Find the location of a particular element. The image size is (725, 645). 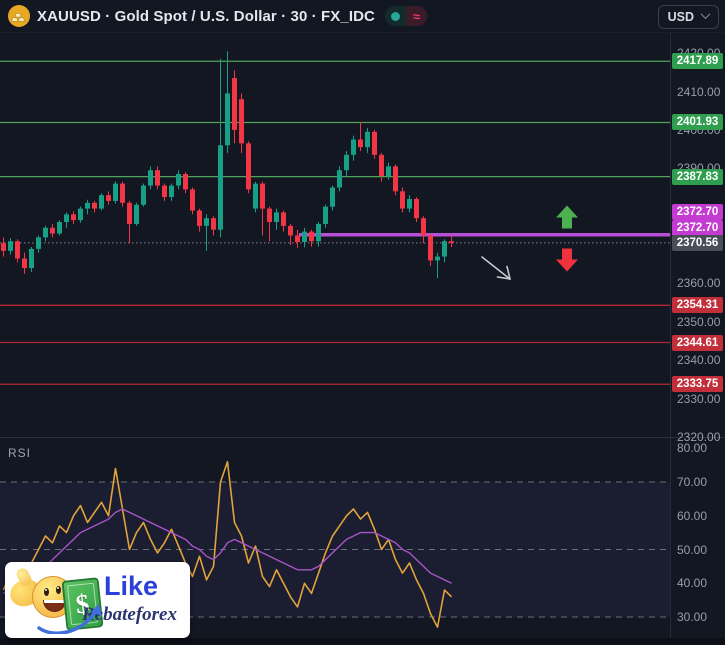

currency-label: USD is located at coordinates (680, 17).